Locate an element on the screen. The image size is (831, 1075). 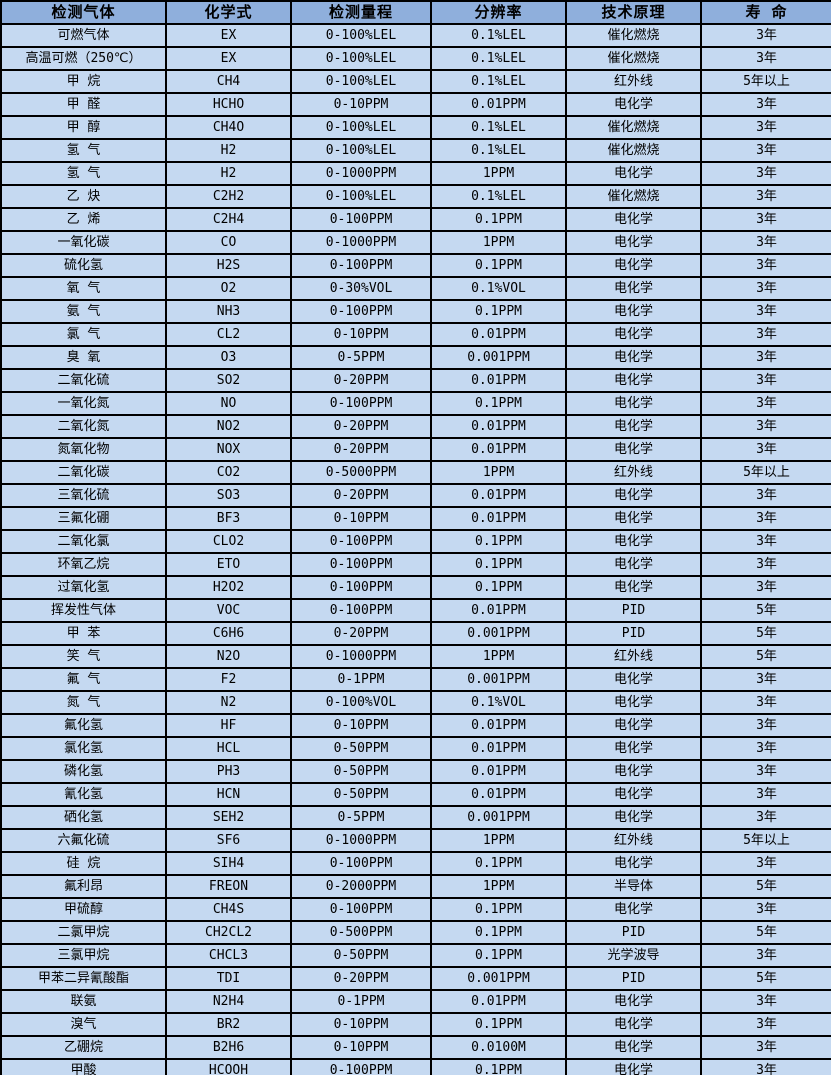
table-row: 联氨 N2H4 0-1PPM 0.01PPM 电化学 3年 is located at coordinates (415, 1001).